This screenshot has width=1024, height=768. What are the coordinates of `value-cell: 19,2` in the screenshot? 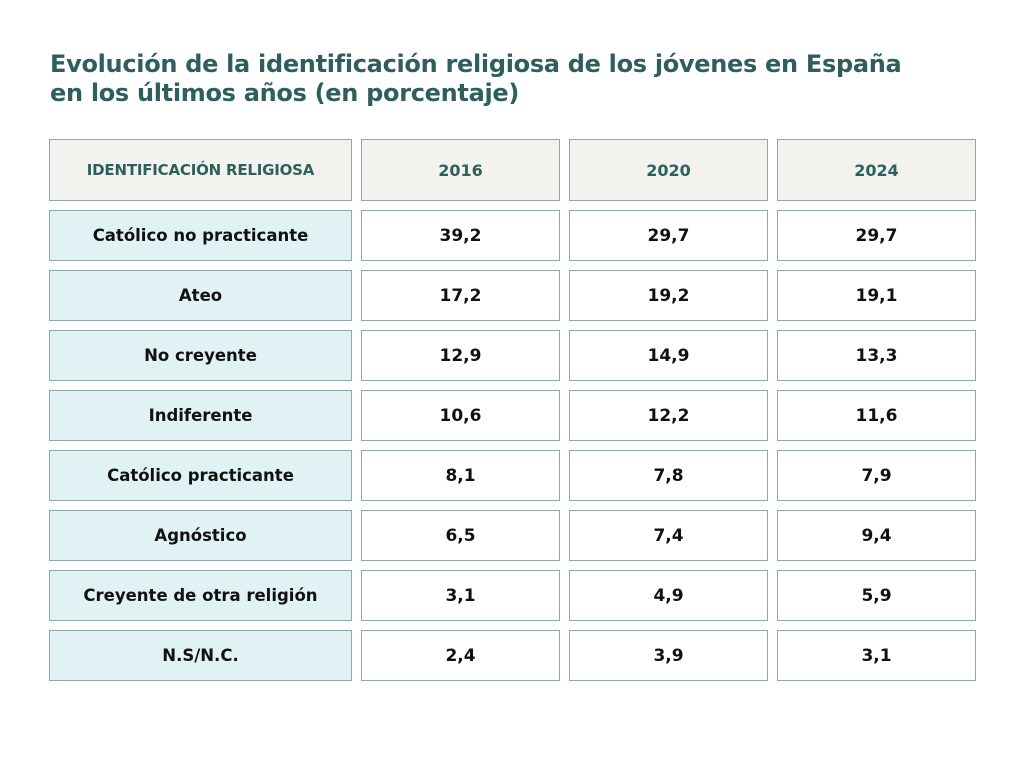 It's located at (668, 295).